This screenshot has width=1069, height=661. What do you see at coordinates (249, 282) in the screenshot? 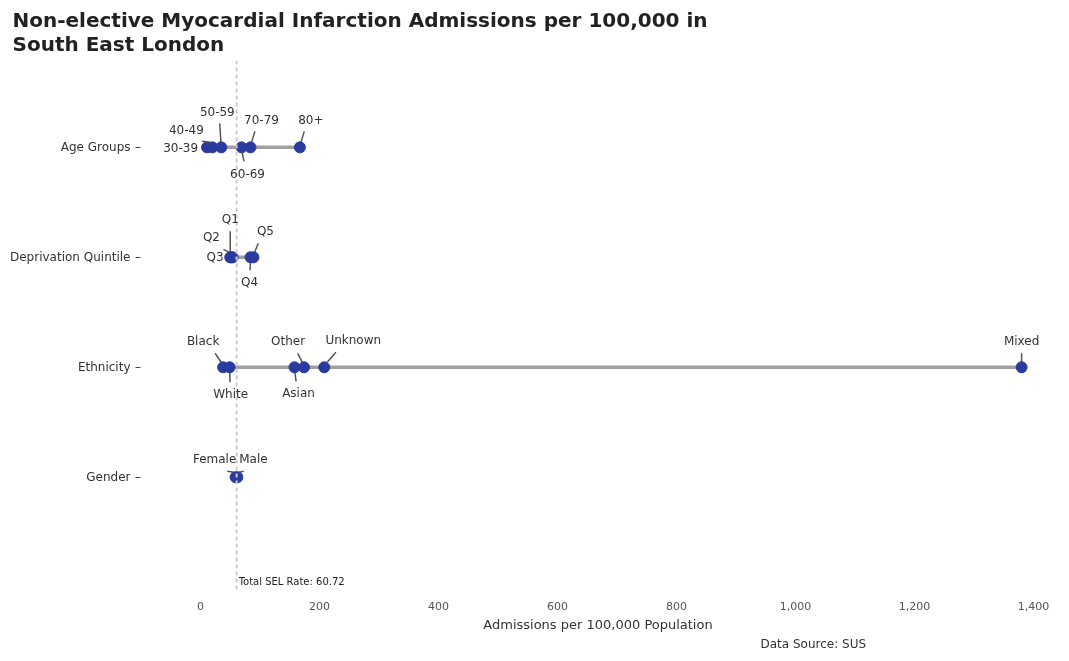
I see `series-label: Q4` at bounding box center [249, 282].